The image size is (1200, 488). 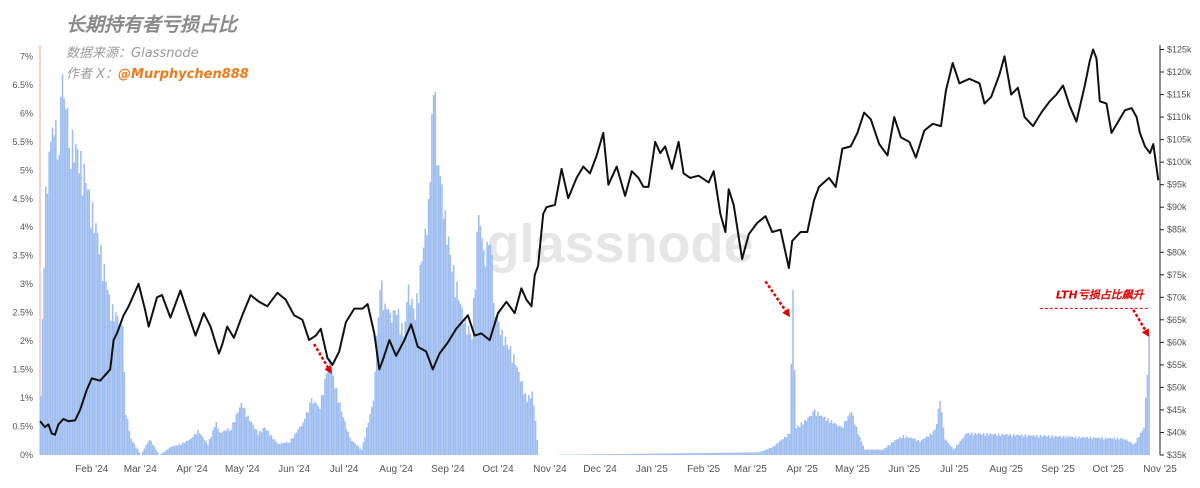 I want to click on right-tick-label: $85k, so click(x=1177, y=230).